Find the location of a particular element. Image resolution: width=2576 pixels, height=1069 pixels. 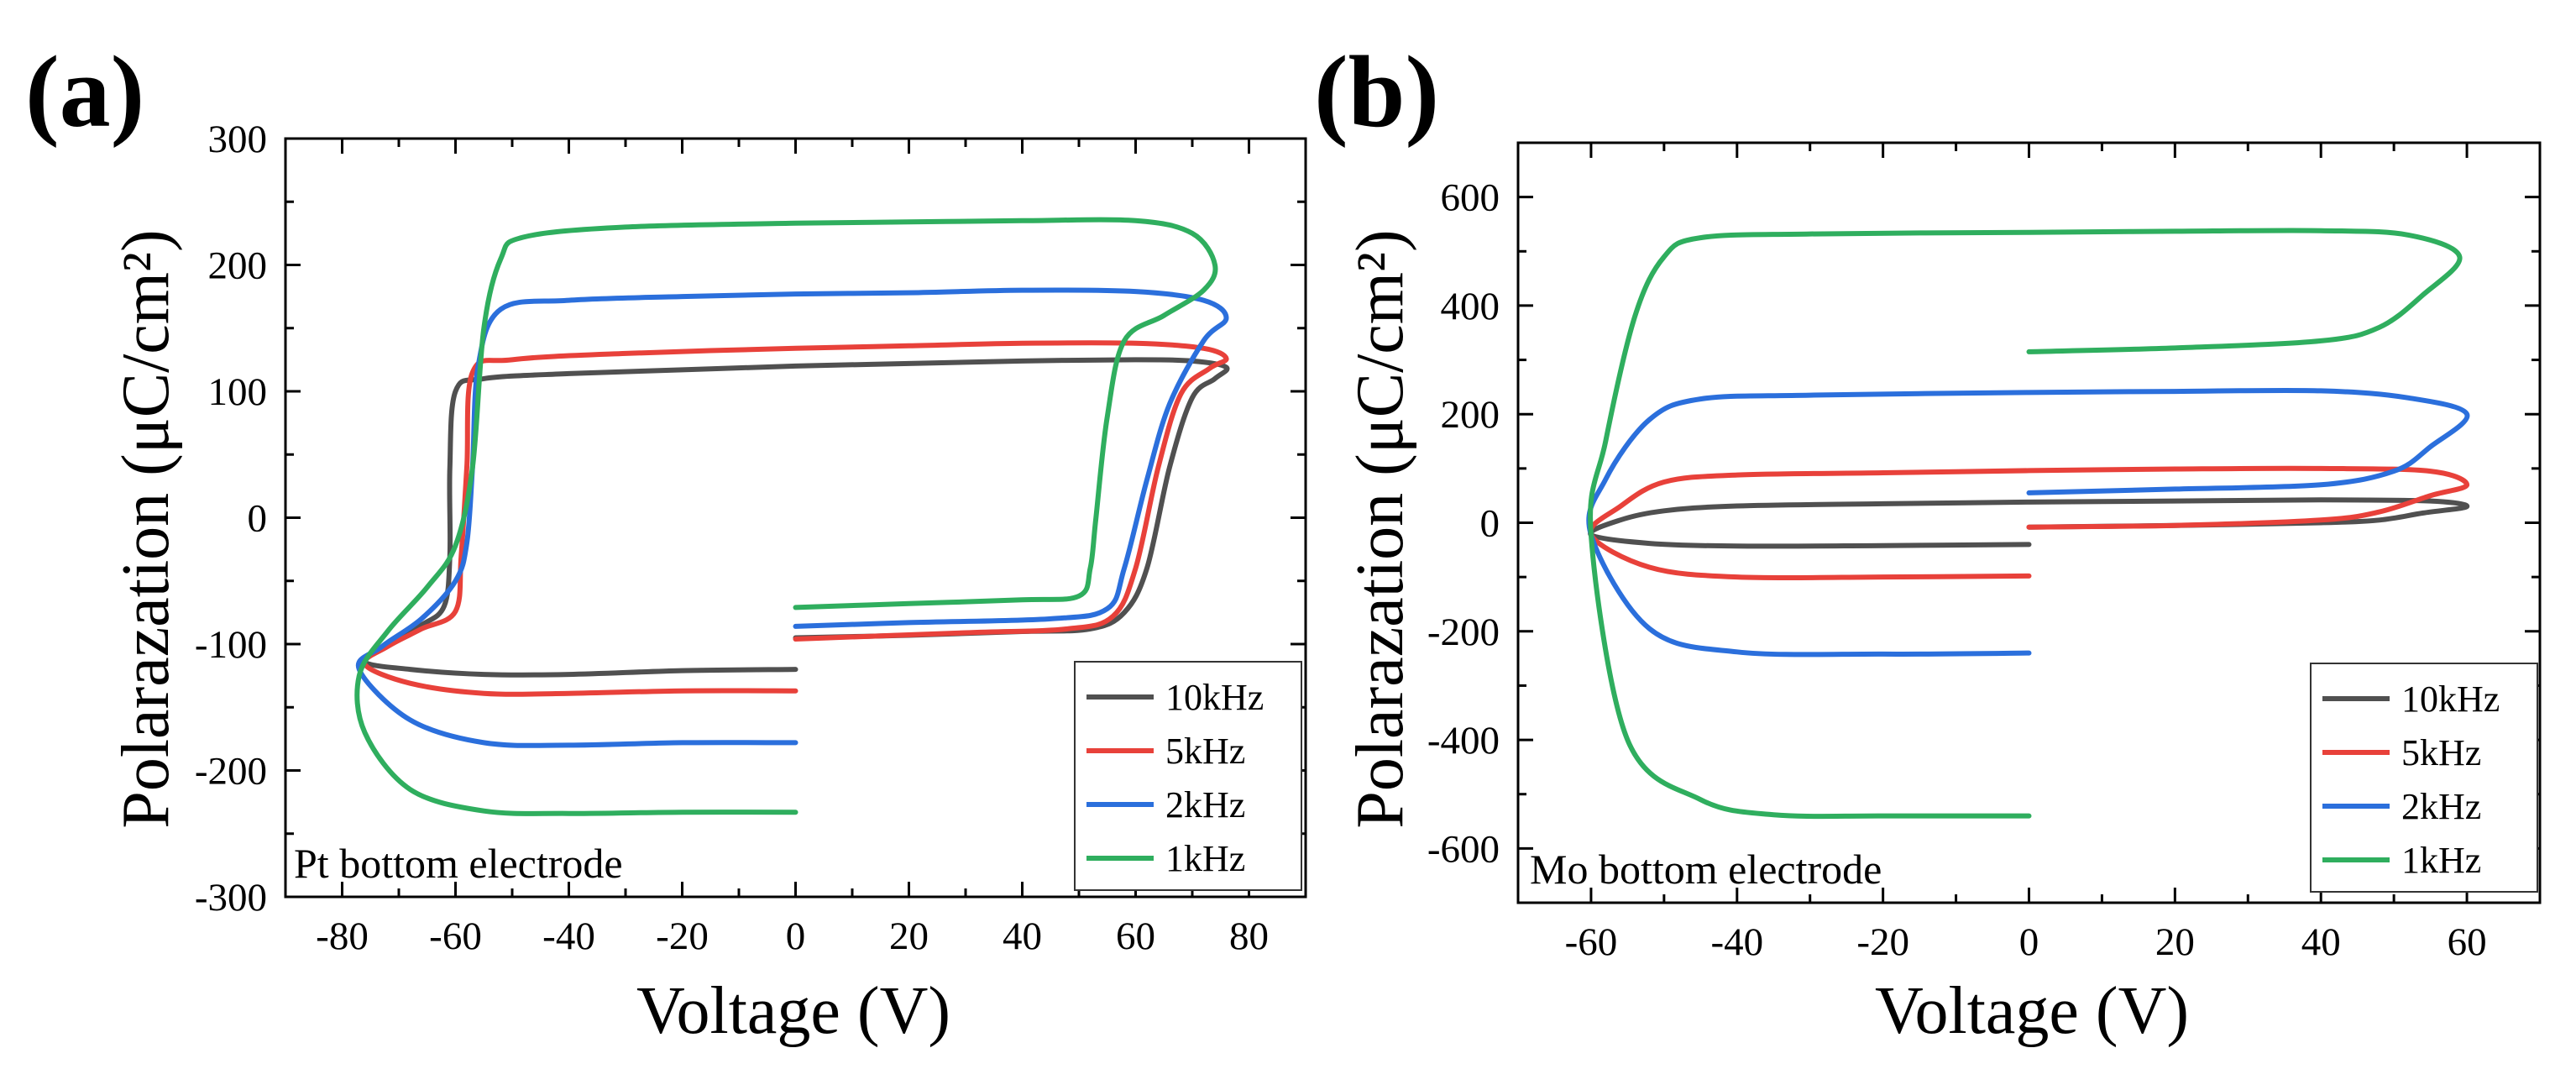

panel-a-legend: 10kHz 5kHz 2kHz 1kHz is located at coordinates (1188, 776).